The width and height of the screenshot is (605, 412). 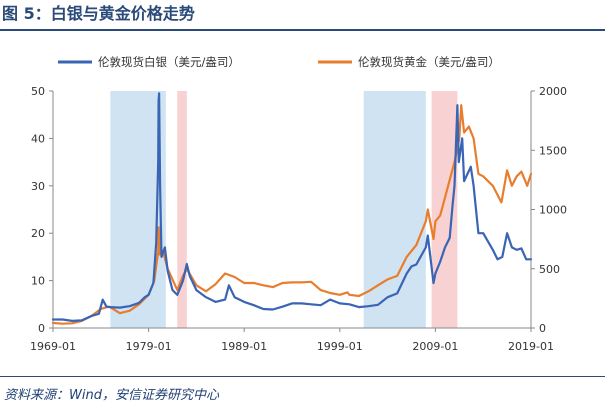 What do you see at coordinates (98, 13) in the screenshot?
I see `figure-title: 图 5：白银与黄金价格走势` at bounding box center [98, 13].